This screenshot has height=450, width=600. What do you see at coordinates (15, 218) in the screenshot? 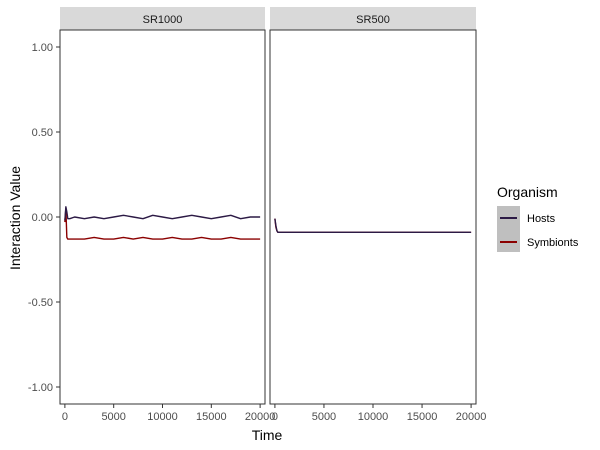
I see `y-axis-title: Interaction Value` at bounding box center [15, 218].